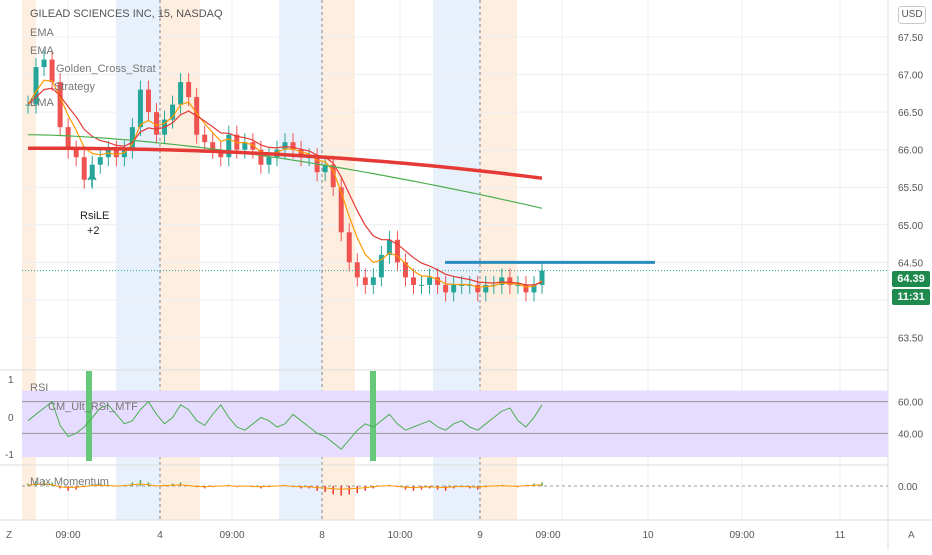  What do you see at coordinates (910, 113) in the screenshot?
I see `price-axis-tick: 66.50` at bounding box center [910, 113].